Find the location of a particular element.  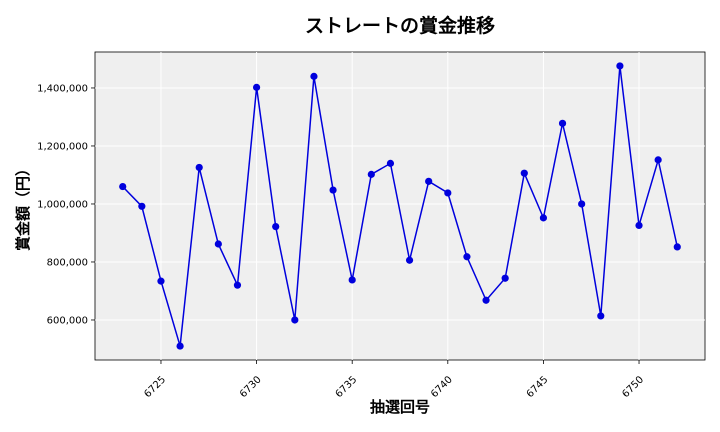

x-tick-label: 6735 is located at coordinates (347, 387).